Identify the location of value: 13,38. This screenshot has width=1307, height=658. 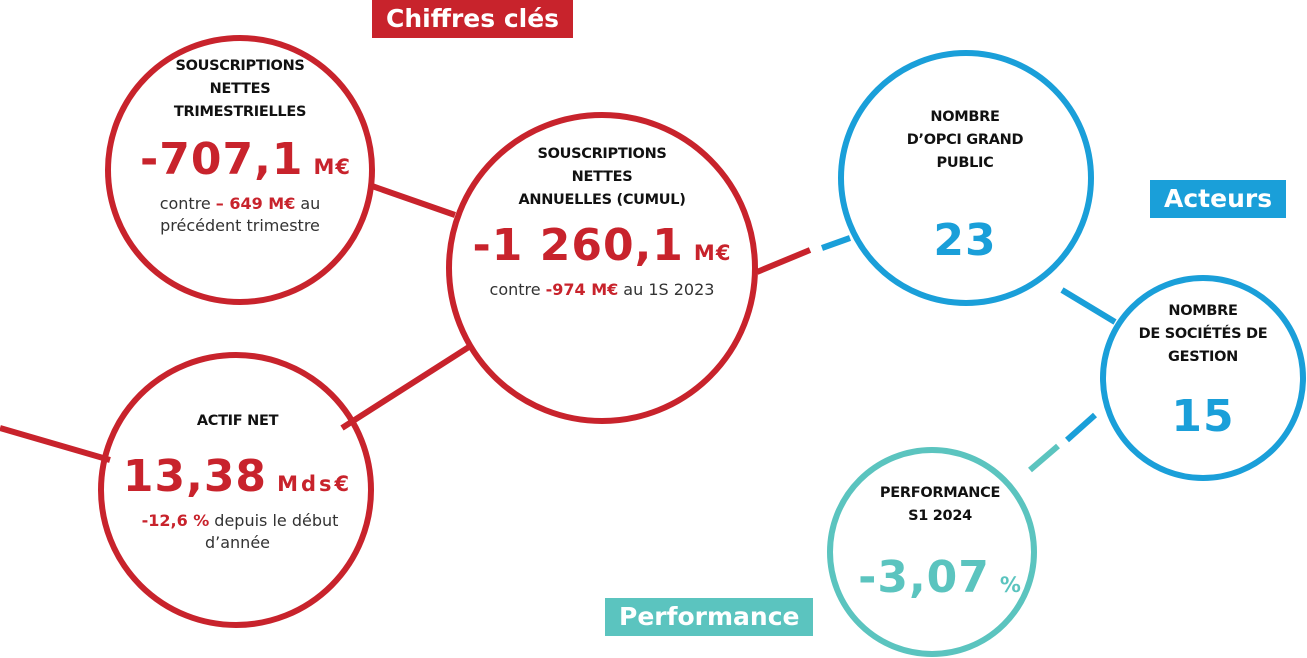
(195, 476).